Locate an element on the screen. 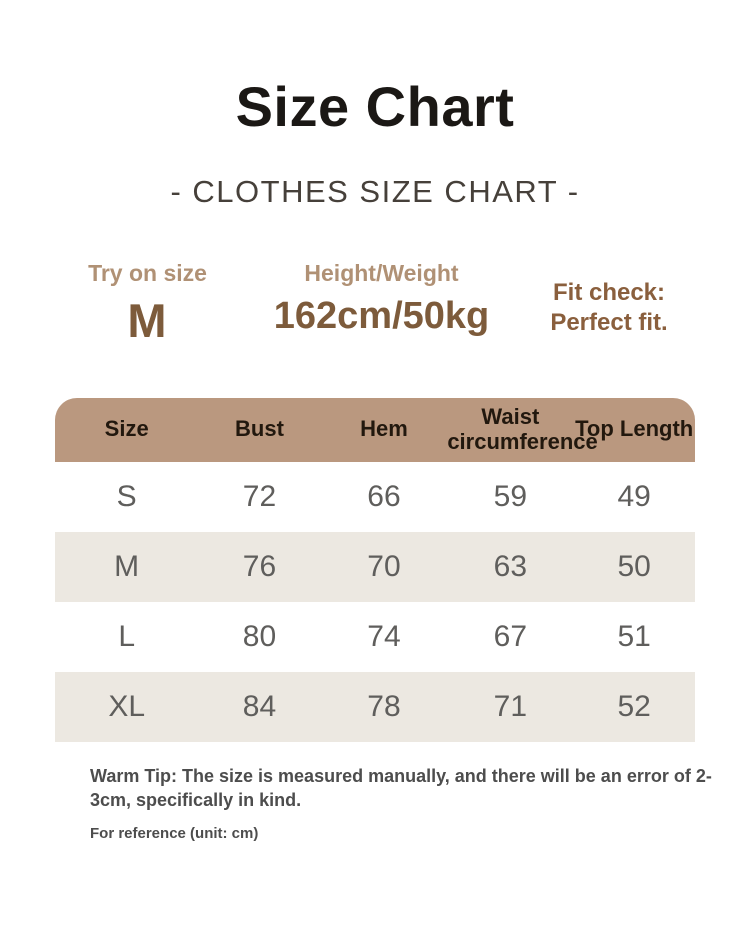 The width and height of the screenshot is (750, 950). cell-bust: 84 is located at coordinates (259, 706).